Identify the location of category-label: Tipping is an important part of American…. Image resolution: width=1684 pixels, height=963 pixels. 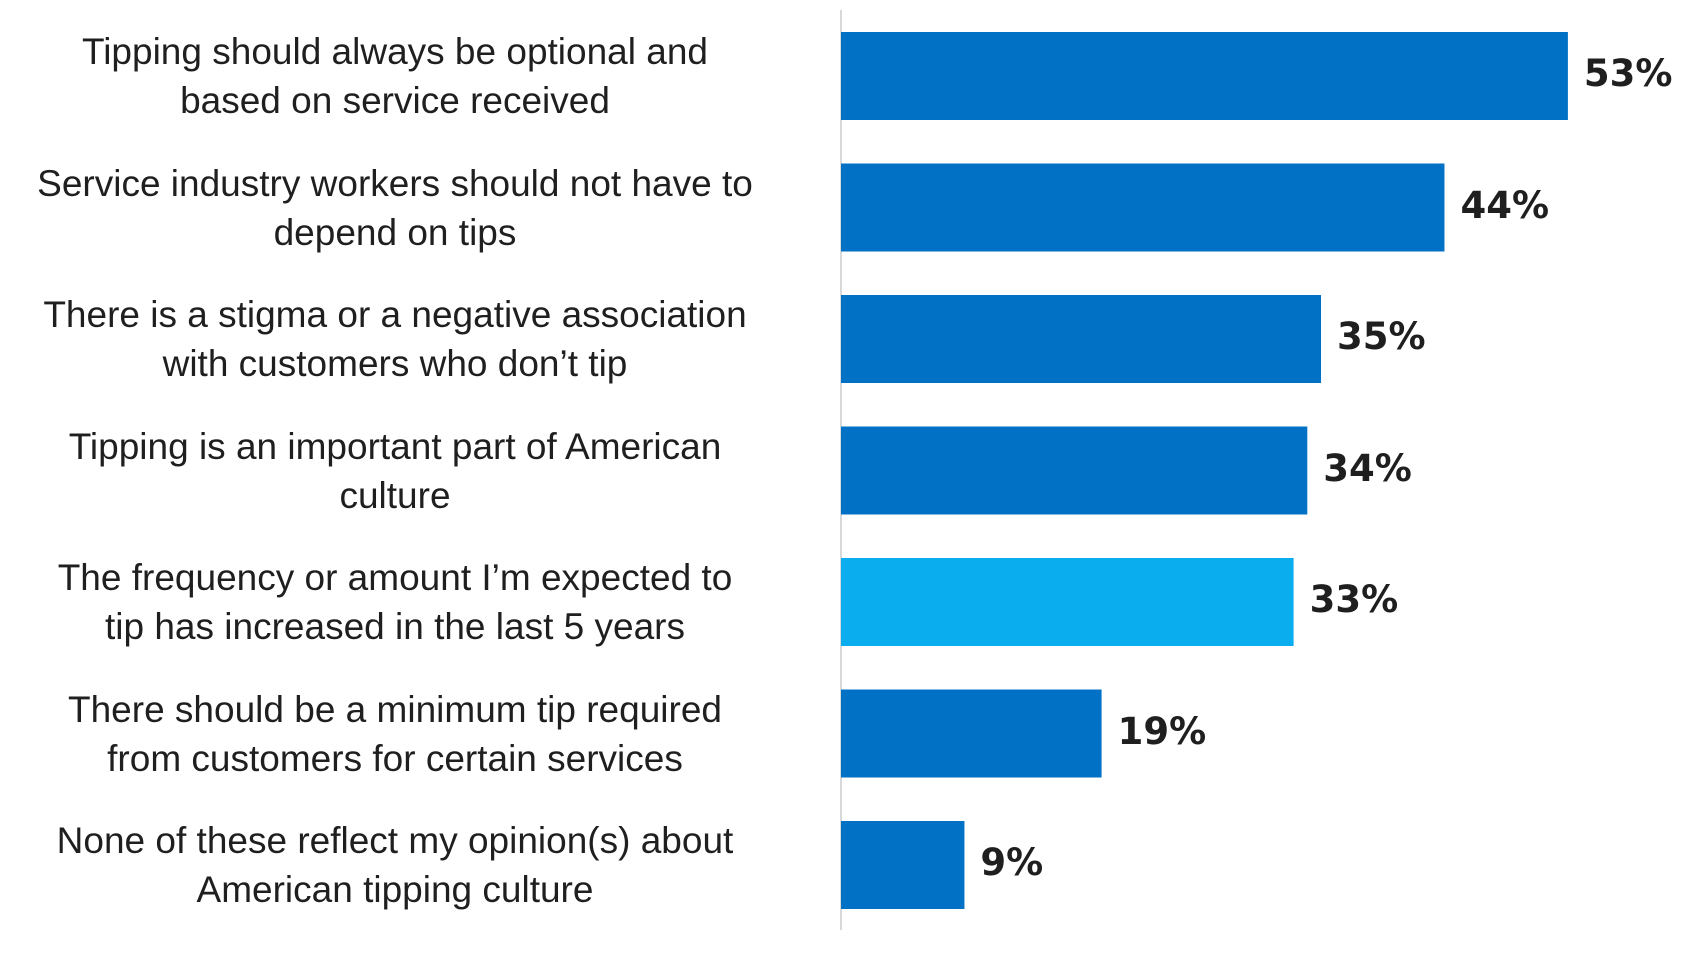
(395, 470).